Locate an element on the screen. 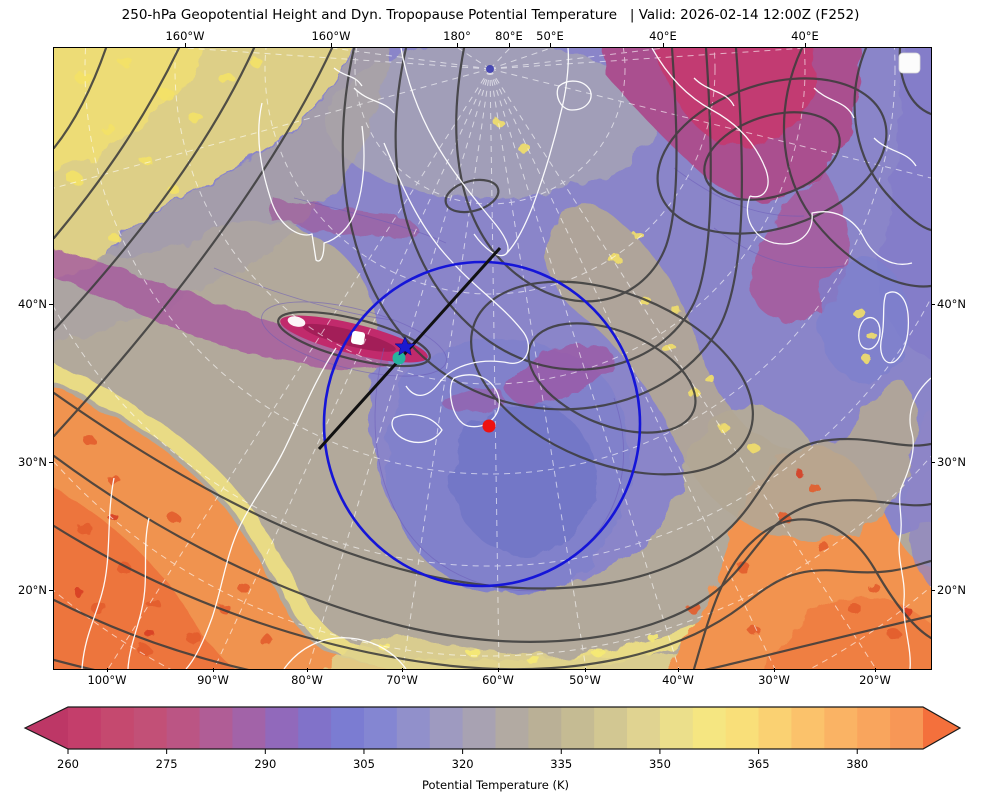 This screenshot has width=981, height=805. bottom-tick-label: 80°W is located at coordinates (307, 680).